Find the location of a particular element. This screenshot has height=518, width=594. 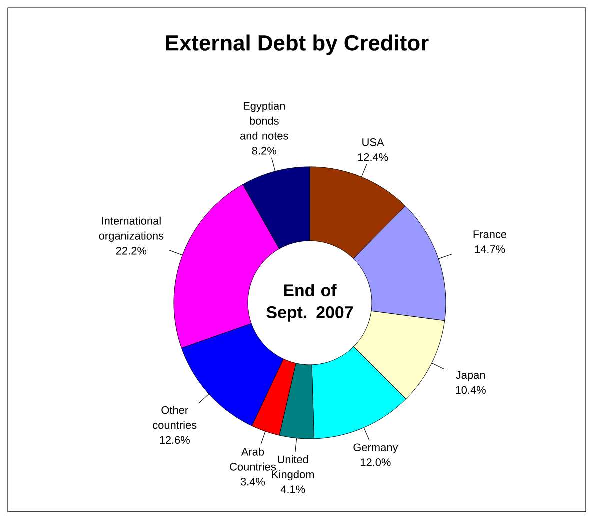

slice-label: Egyptian bonds and notes is located at coordinates (264, 121).